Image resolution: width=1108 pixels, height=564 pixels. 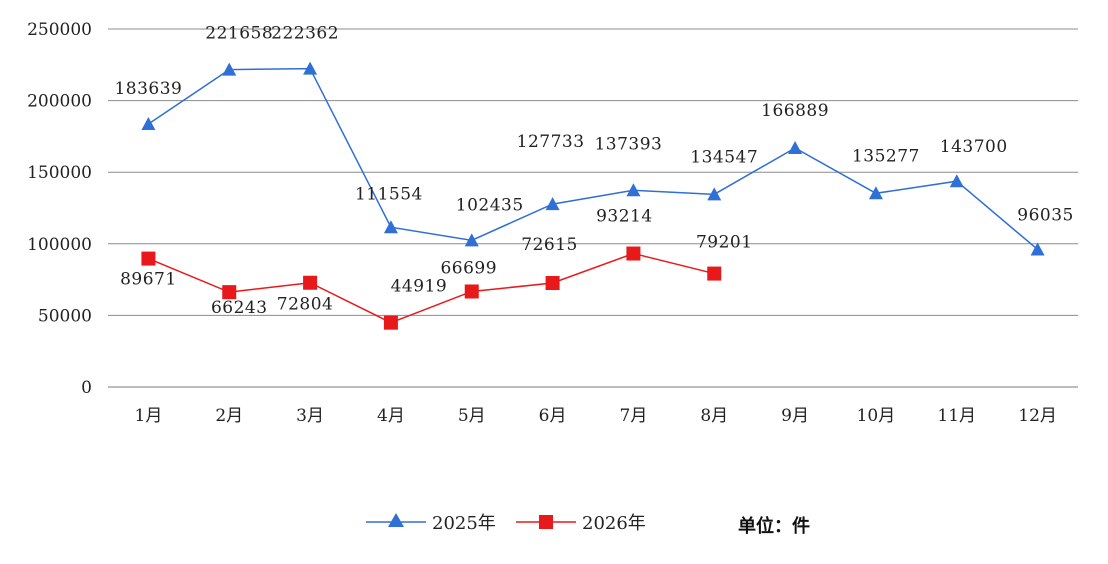 I want to click on x-axis-ticks: 1月 2月 3月 4月 5月 6月 7月 8月 9月 10月 11月 12月, so click(x=596, y=416).